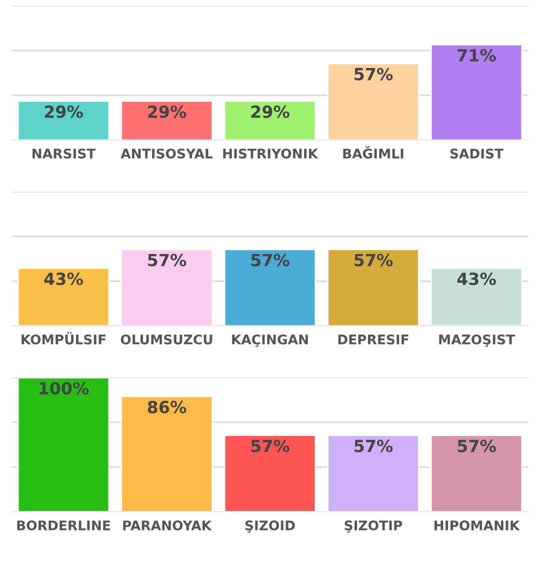 This screenshot has width=540, height=581. What do you see at coordinates (64, 153) in the screenshot?
I see `x-tick-label: NARSIST` at bounding box center [64, 153].